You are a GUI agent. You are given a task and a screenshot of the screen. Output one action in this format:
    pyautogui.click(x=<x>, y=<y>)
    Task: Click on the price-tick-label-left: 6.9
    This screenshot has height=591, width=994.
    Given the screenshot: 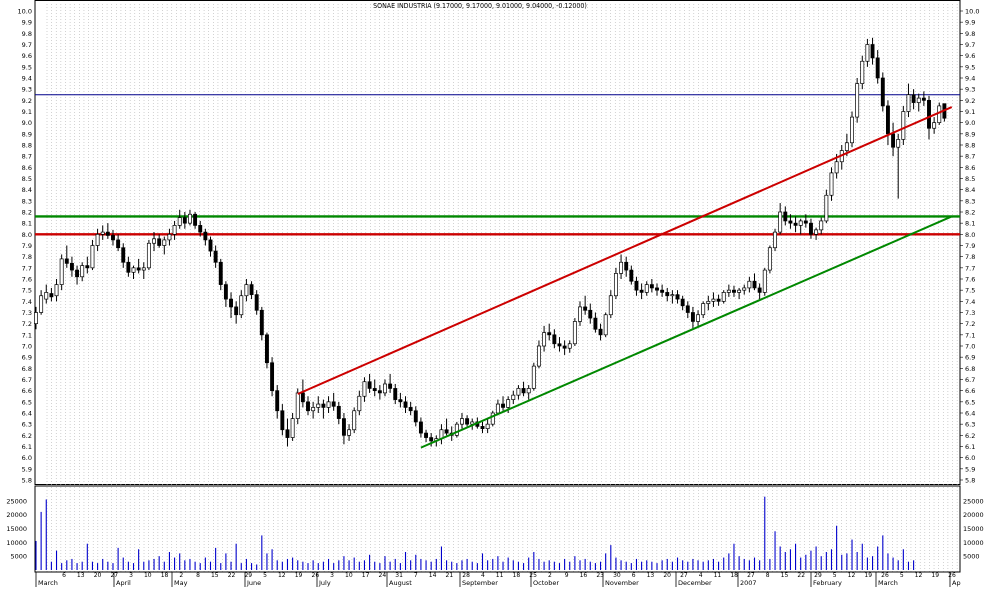 What is the action you would take?
    pyautogui.click(x=27, y=358)
    